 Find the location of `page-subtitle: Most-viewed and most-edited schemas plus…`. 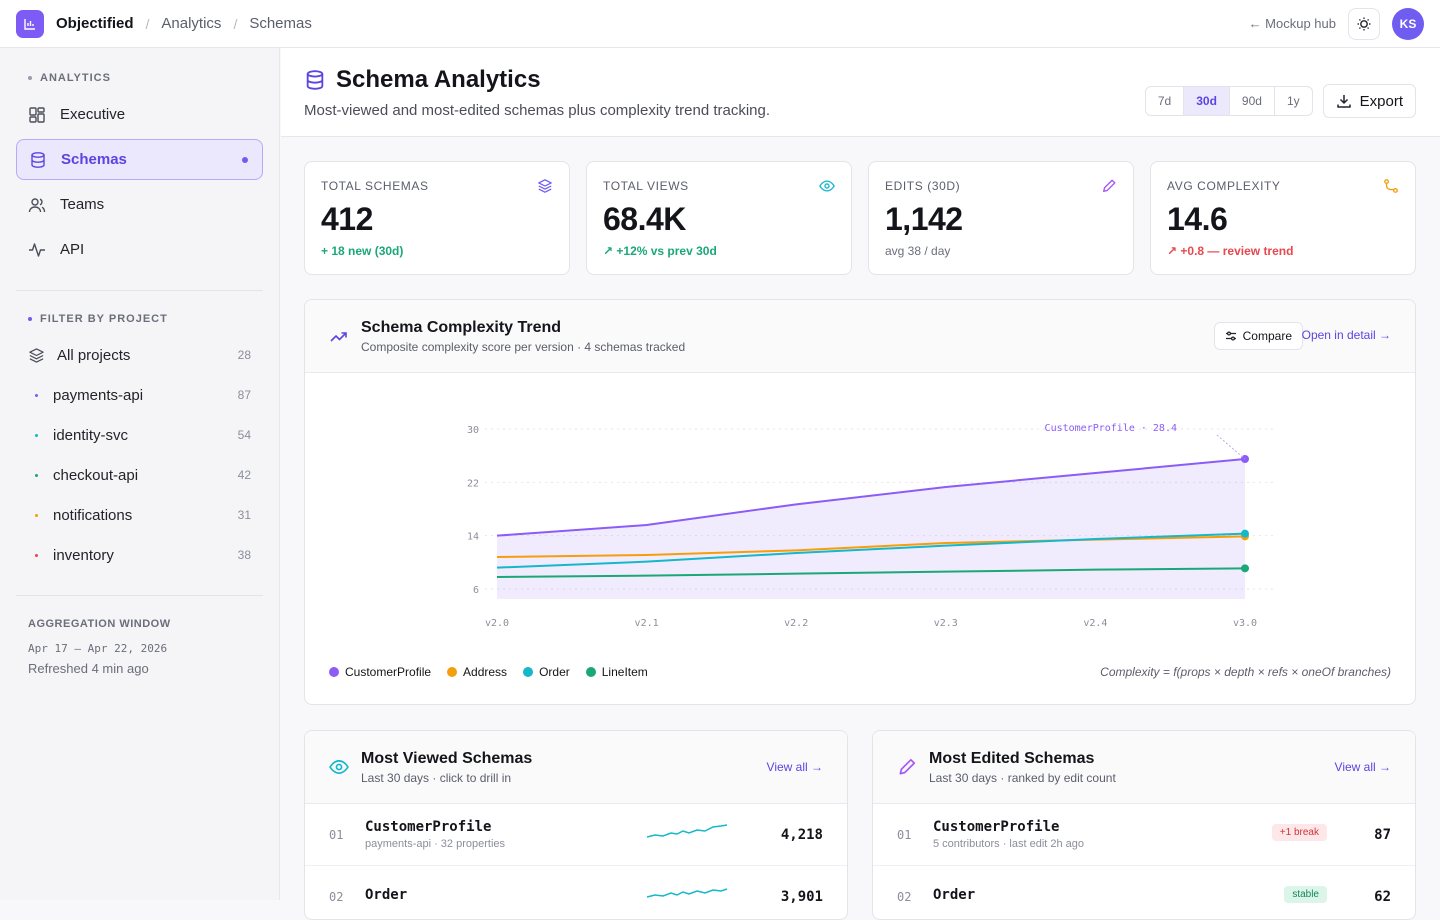

page-subtitle: Most-viewed and most-edited schemas plus… is located at coordinates (537, 110).